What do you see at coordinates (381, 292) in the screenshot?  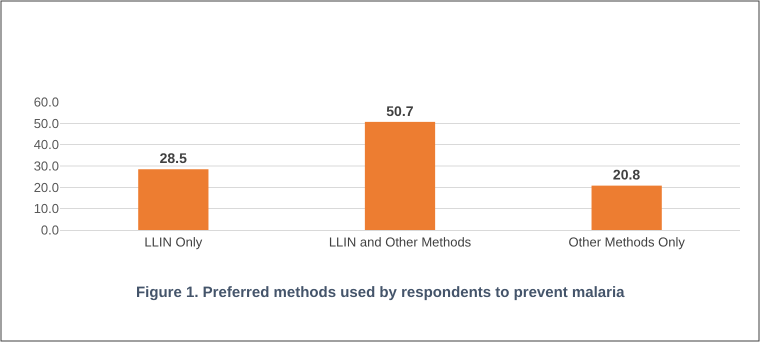 I see `caption: Figure 1. Preferred methods used by respondents to prevent malaria` at bounding box center [381, 292].